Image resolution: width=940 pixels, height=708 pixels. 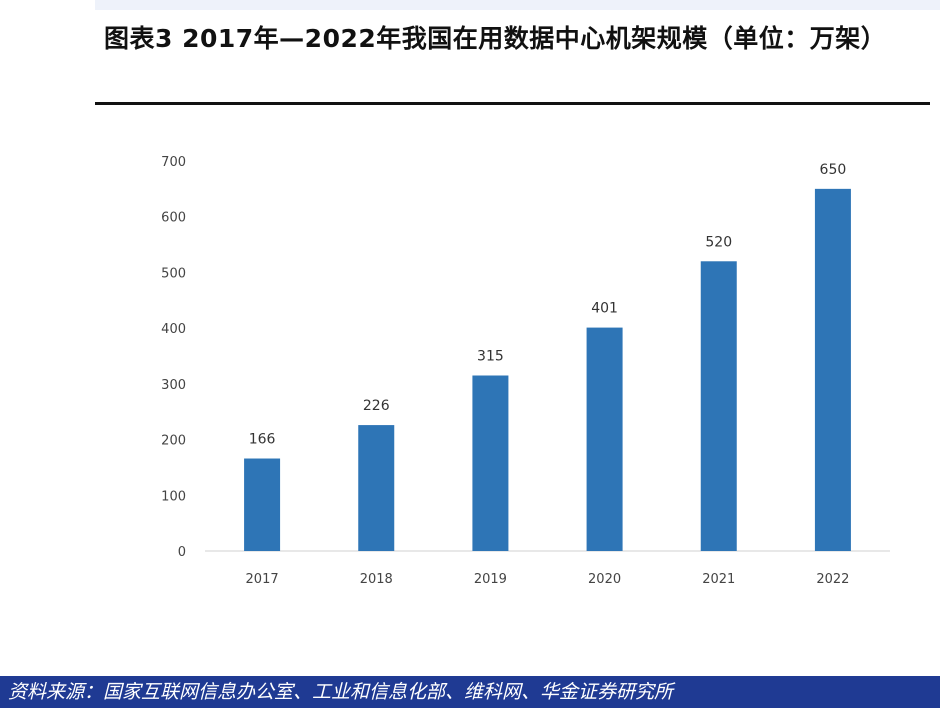 What do you see at coordinates (173, 496) in the screenshot?
I see `y-tick-label: 100` at bounding box center [173, 496].